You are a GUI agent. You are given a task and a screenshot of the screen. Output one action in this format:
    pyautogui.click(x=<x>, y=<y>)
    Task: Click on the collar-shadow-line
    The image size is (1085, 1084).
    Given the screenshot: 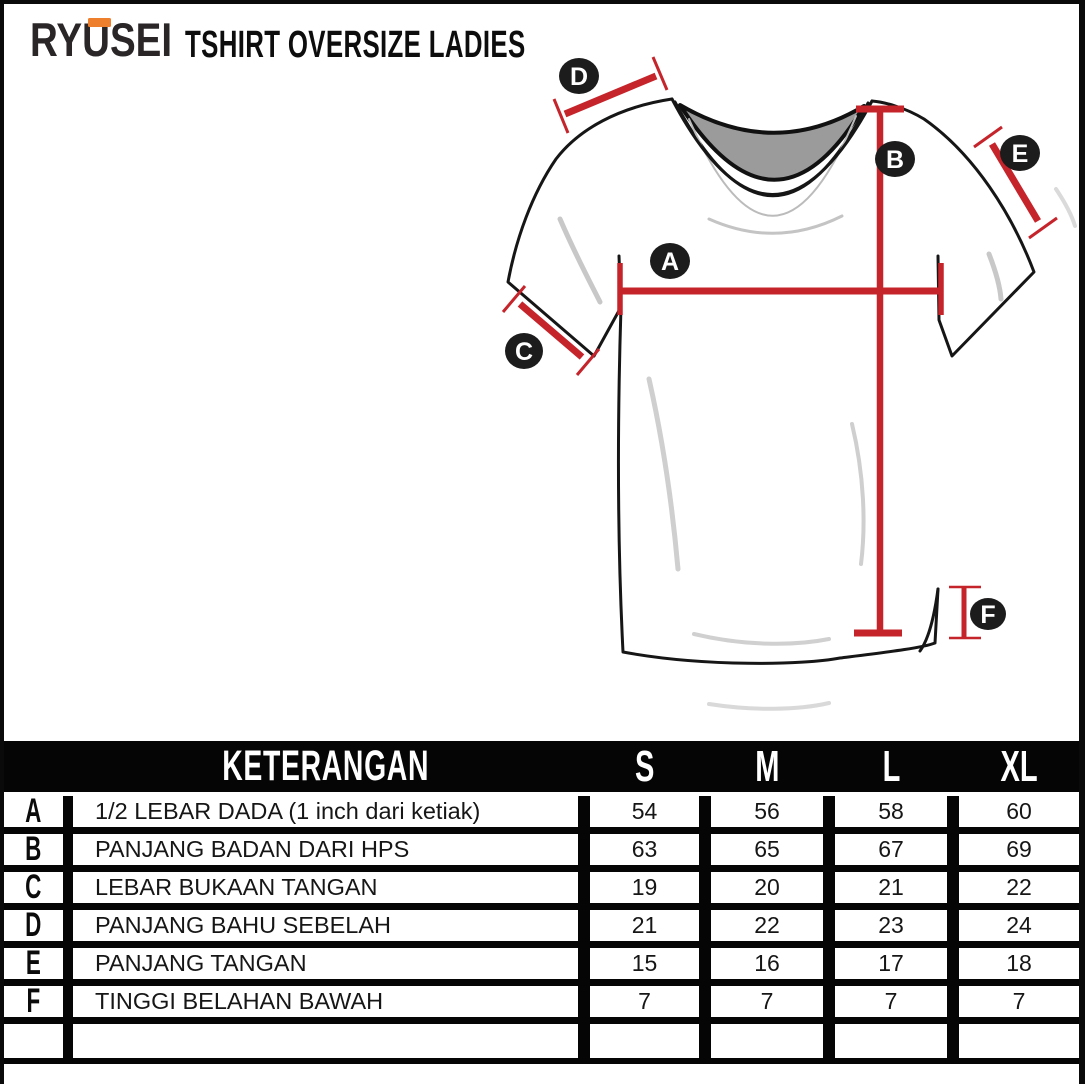 What is the action you would take?
    pyautogui.click(x=772, y=166)
    